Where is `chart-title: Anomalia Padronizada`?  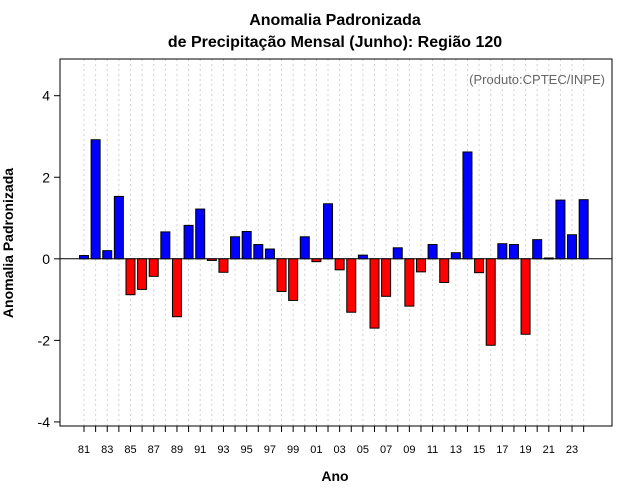
chart-title: Anomalia Padronizada is located at coordinates (335, 20).